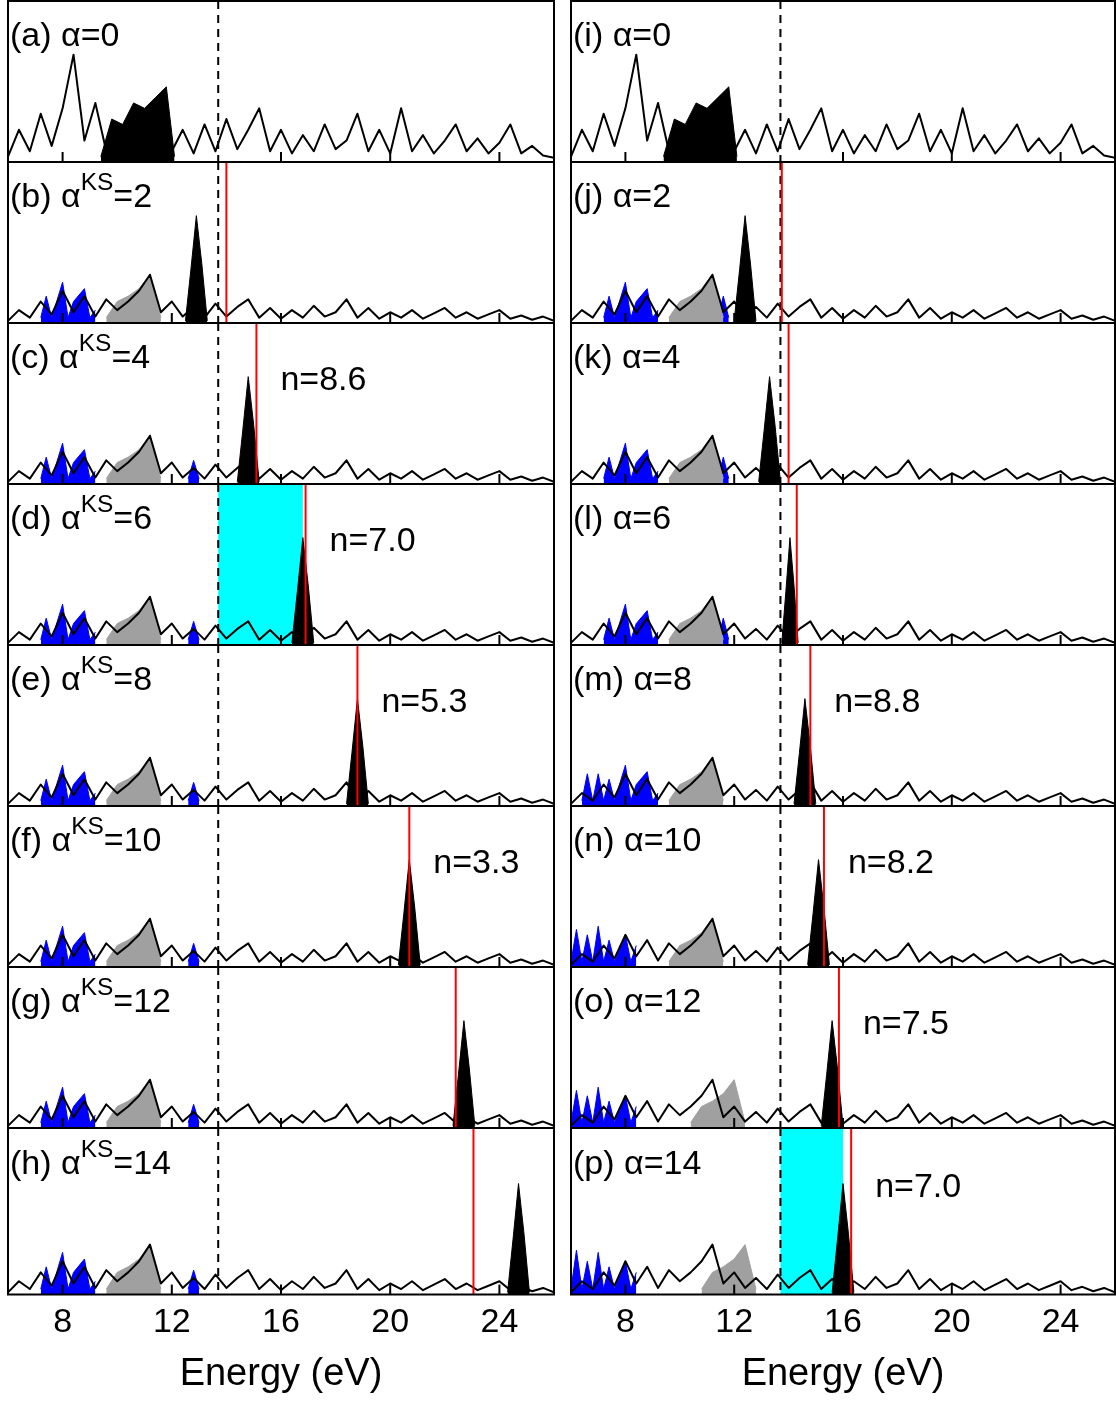  What do you see at coordinates (622, 33) in the screenshot?
I see `text: (i) α=0` at bounding box center [622, 33].